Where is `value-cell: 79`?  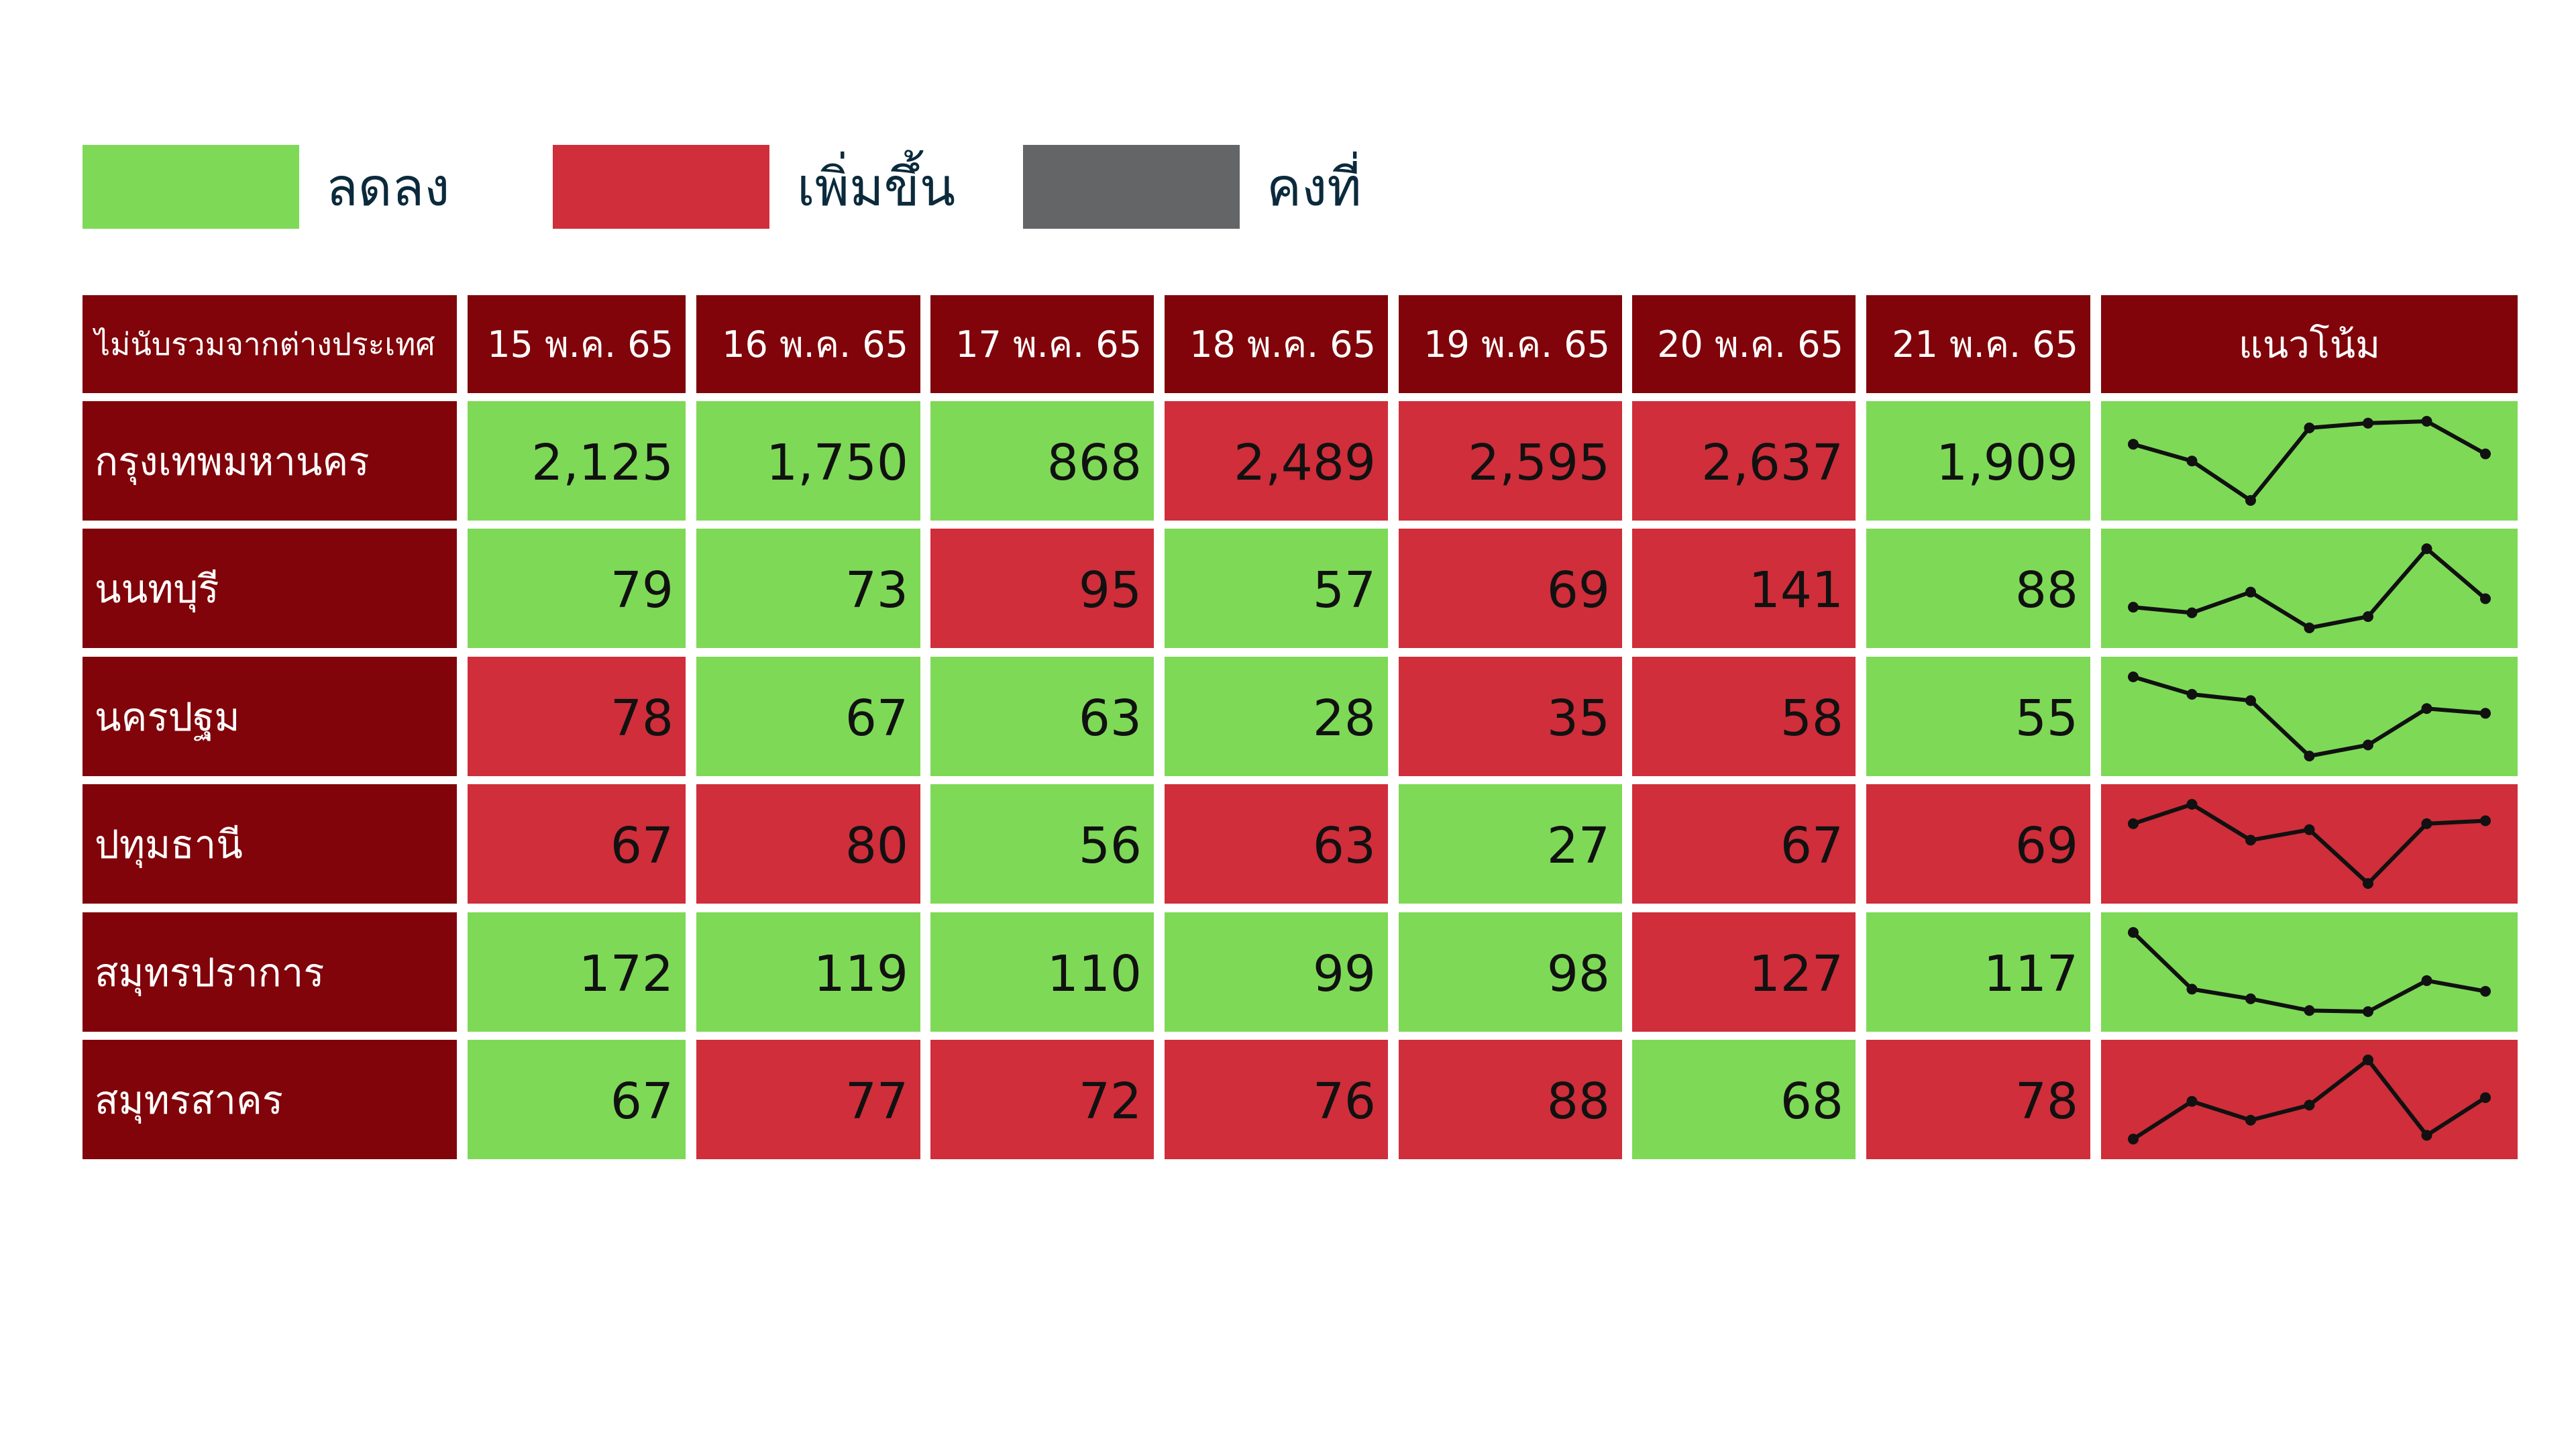 value-cell: 79 is located at coordinates (577, 588).